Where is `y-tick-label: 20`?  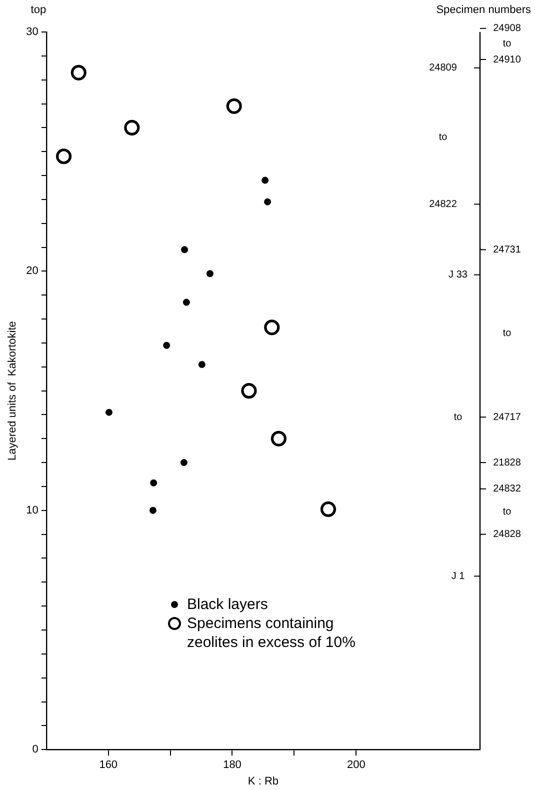 y-tick-label: 20 is located at coordinates (32, 271).